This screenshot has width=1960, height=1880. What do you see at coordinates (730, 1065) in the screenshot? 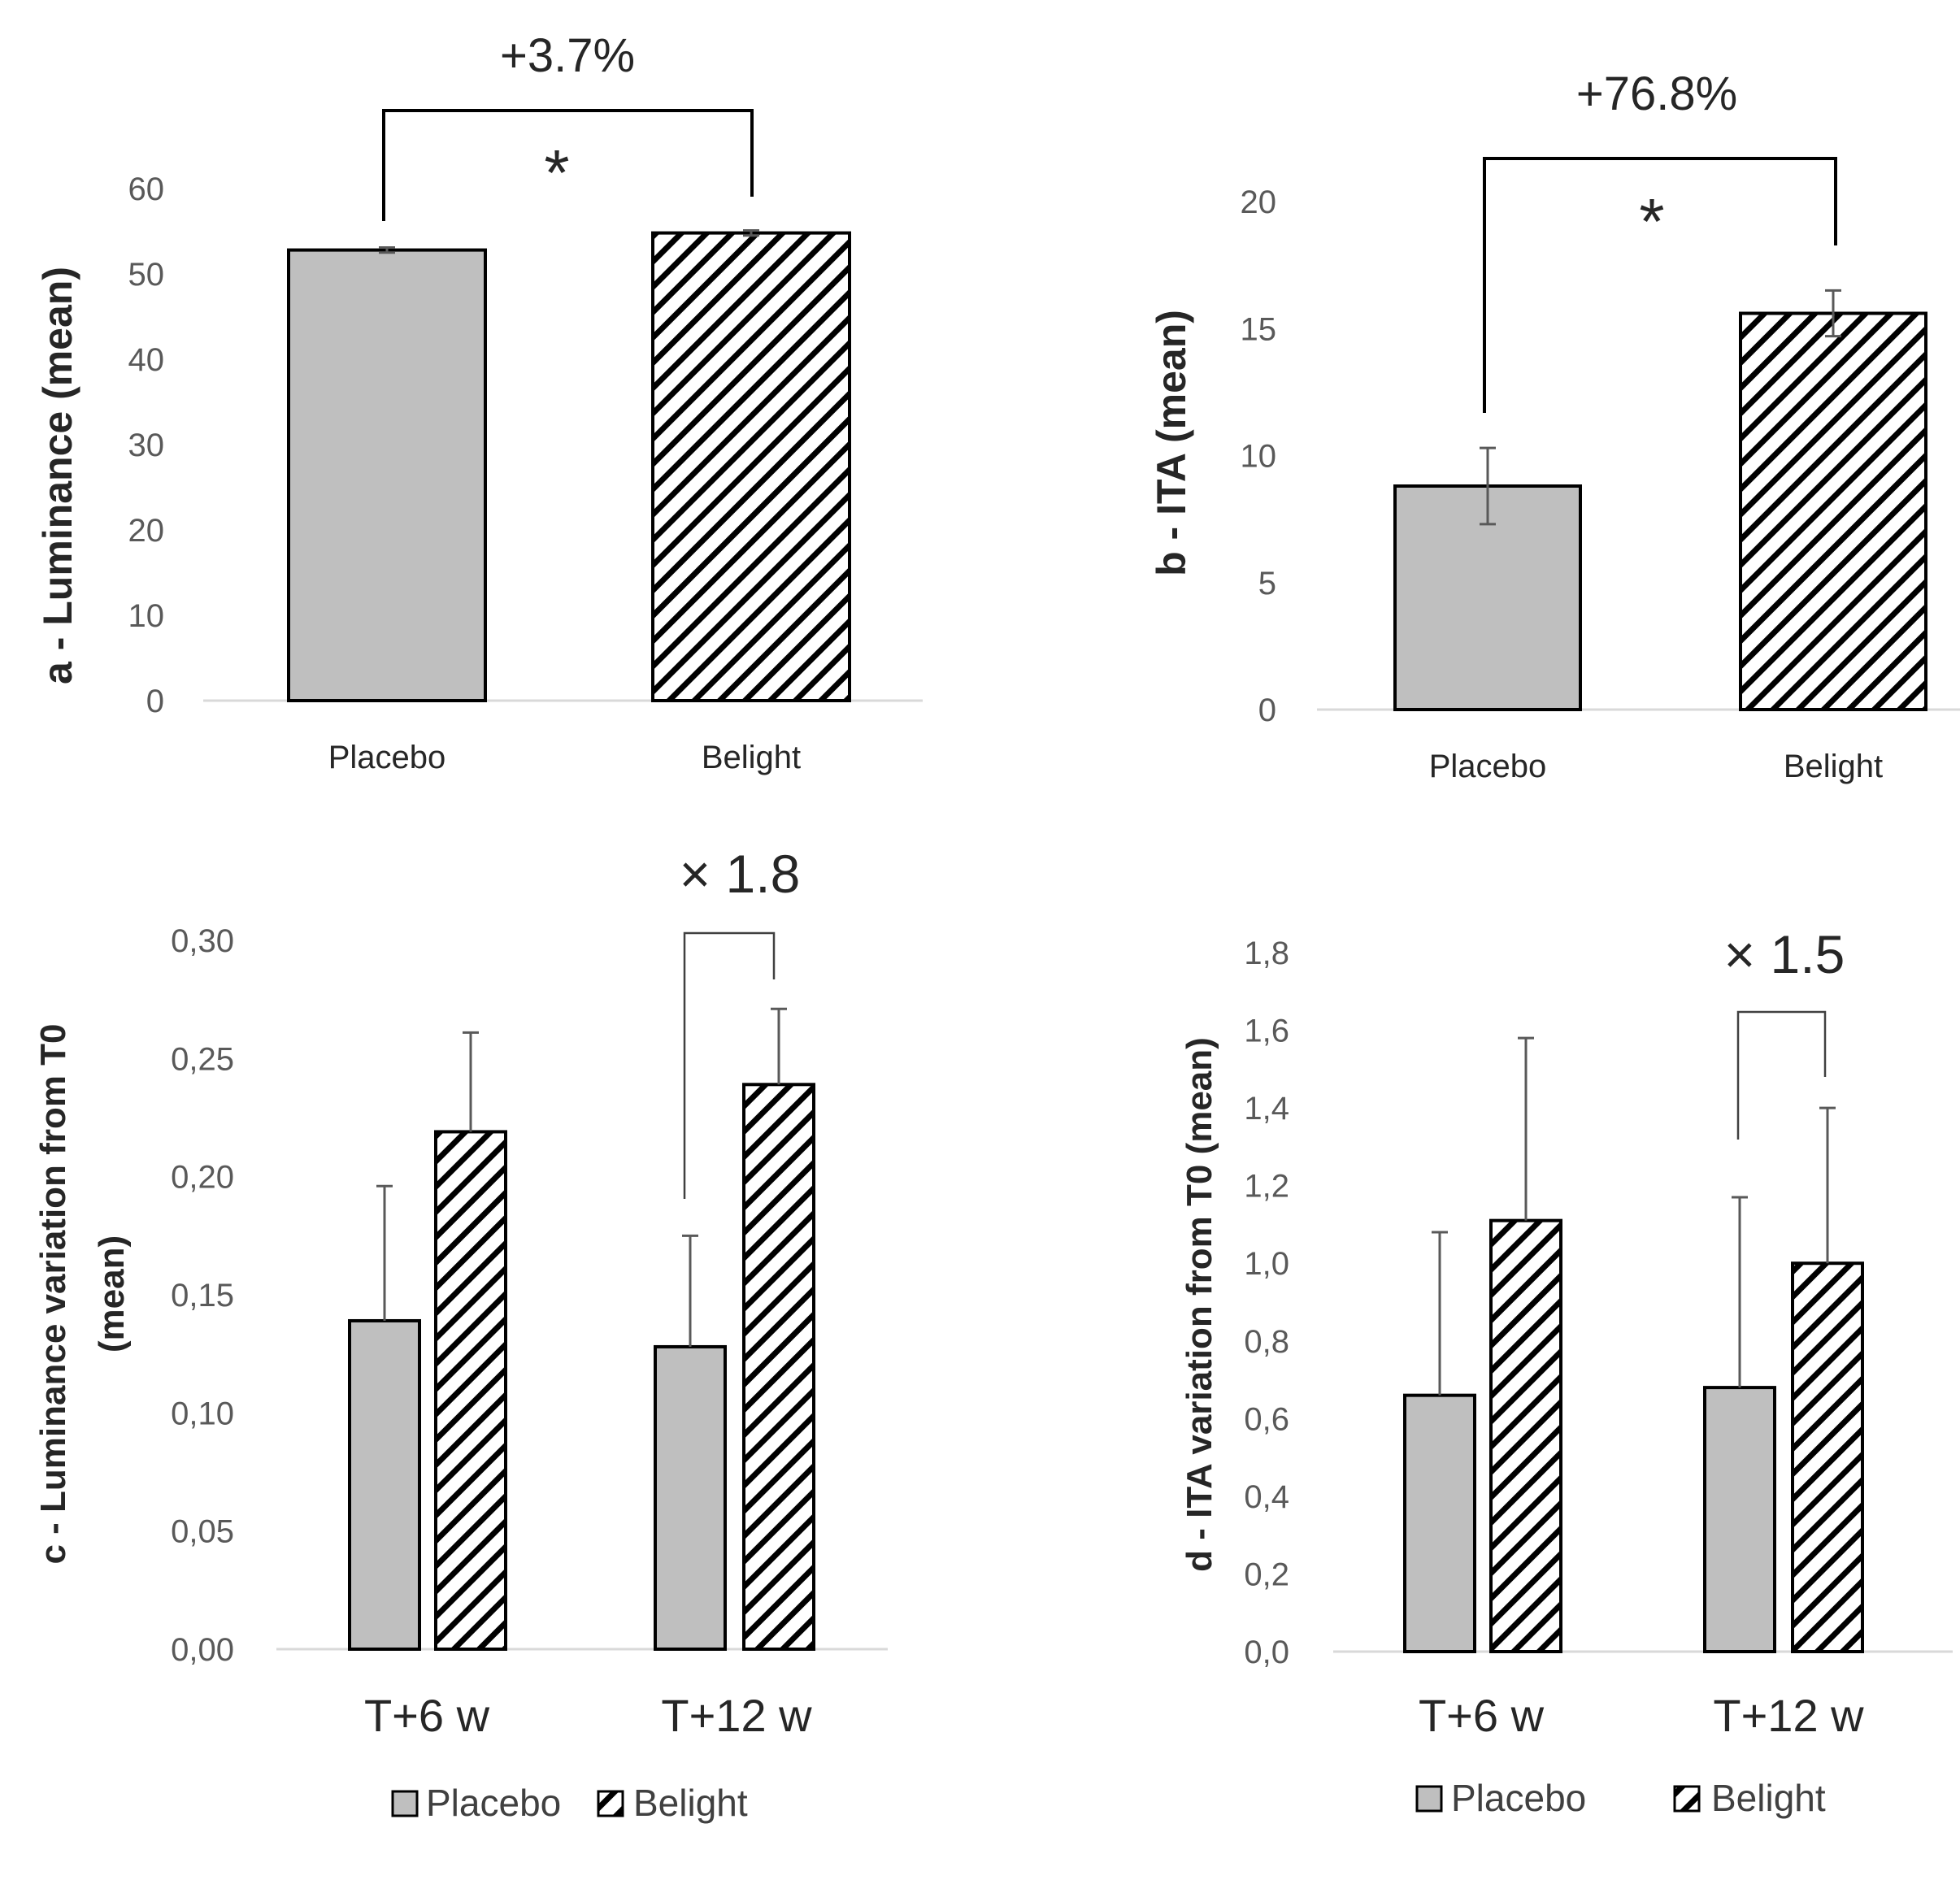
I see `chart-c-comparison-bracket` at bounding box center [730, 1065].